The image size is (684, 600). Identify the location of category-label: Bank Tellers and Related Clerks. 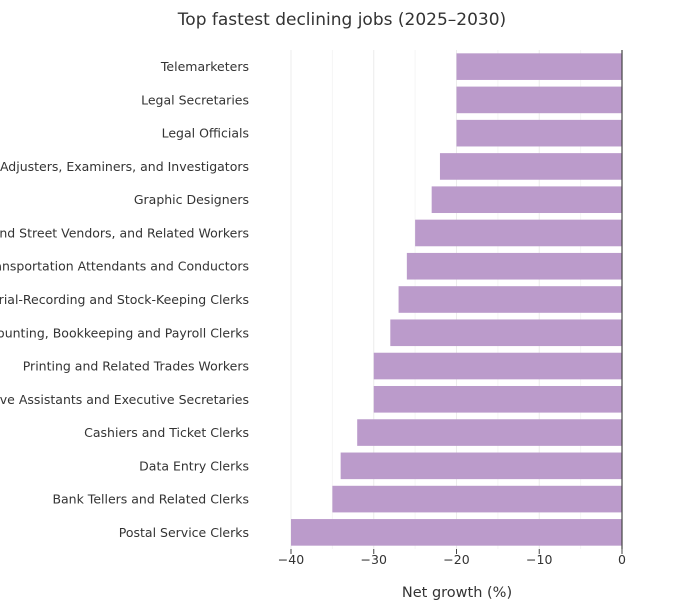
(150, 499).